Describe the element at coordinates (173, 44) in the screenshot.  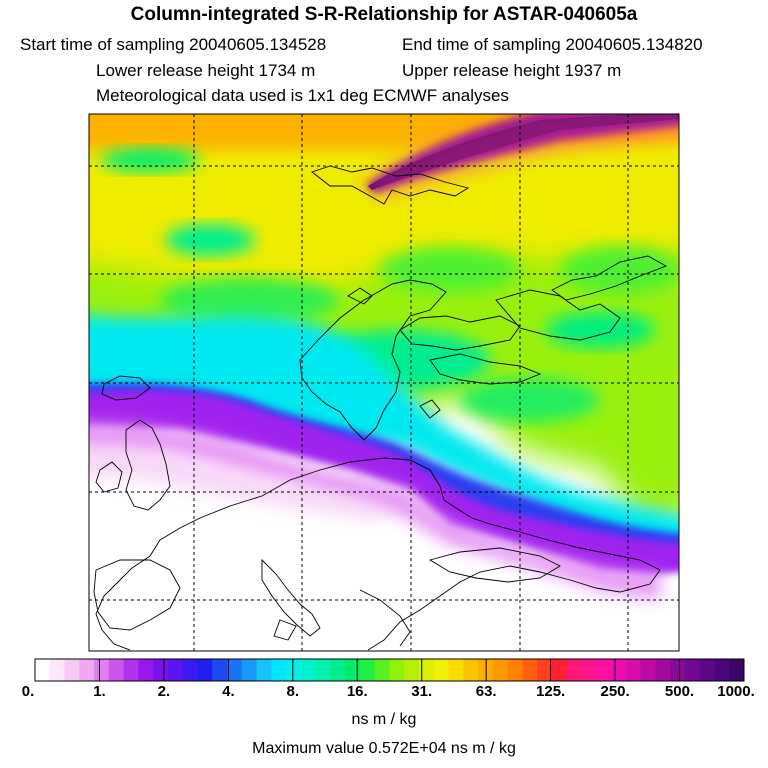
I see `start-time-label: Start time of sampling 20040605.134528` at that location.